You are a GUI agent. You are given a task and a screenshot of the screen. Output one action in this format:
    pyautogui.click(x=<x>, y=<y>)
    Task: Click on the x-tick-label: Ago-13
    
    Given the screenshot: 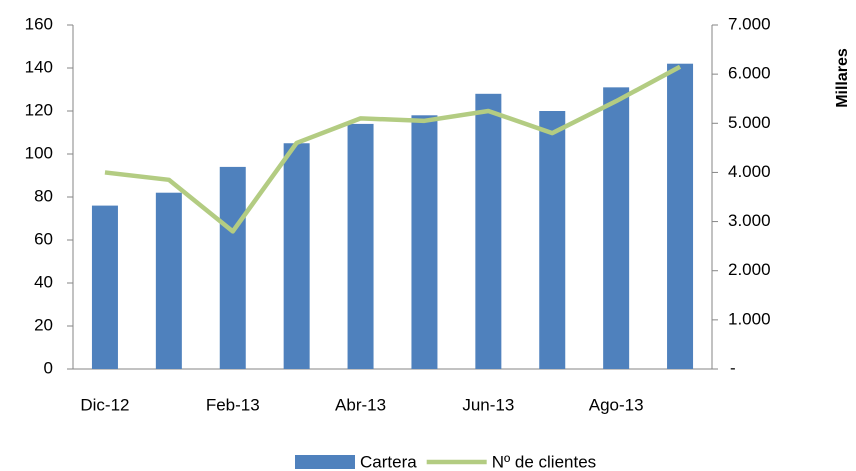 What is the action you would take?
    pyautogui.click(x=616, y=404)
    